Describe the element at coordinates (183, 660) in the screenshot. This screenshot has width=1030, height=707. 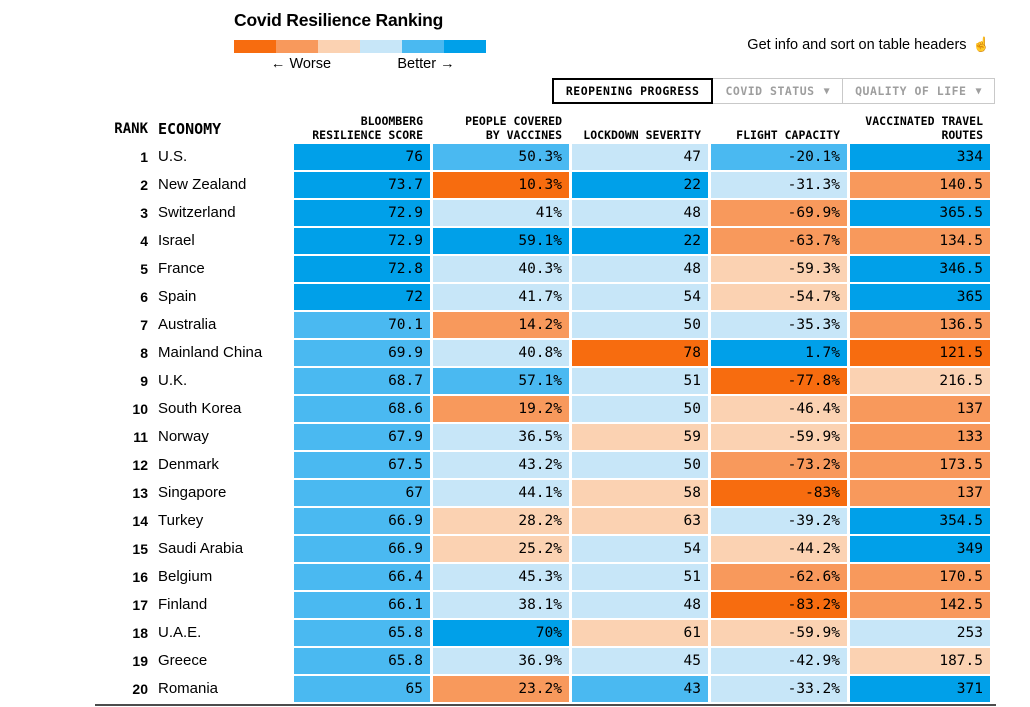
I see `economy-cell: Greece` at that location.